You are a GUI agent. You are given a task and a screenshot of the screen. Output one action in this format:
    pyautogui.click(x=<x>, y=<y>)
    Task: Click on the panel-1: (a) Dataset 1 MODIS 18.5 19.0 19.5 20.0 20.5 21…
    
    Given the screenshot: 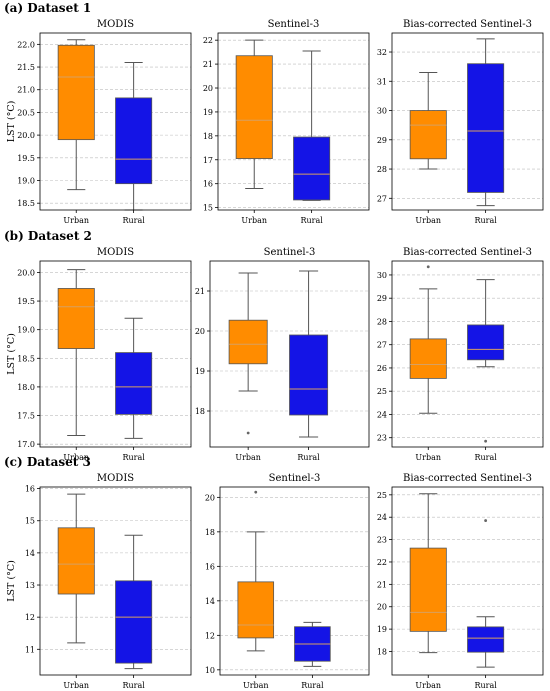 What is the action you would take?
    pyautogui.click(x=98, y=113)
    